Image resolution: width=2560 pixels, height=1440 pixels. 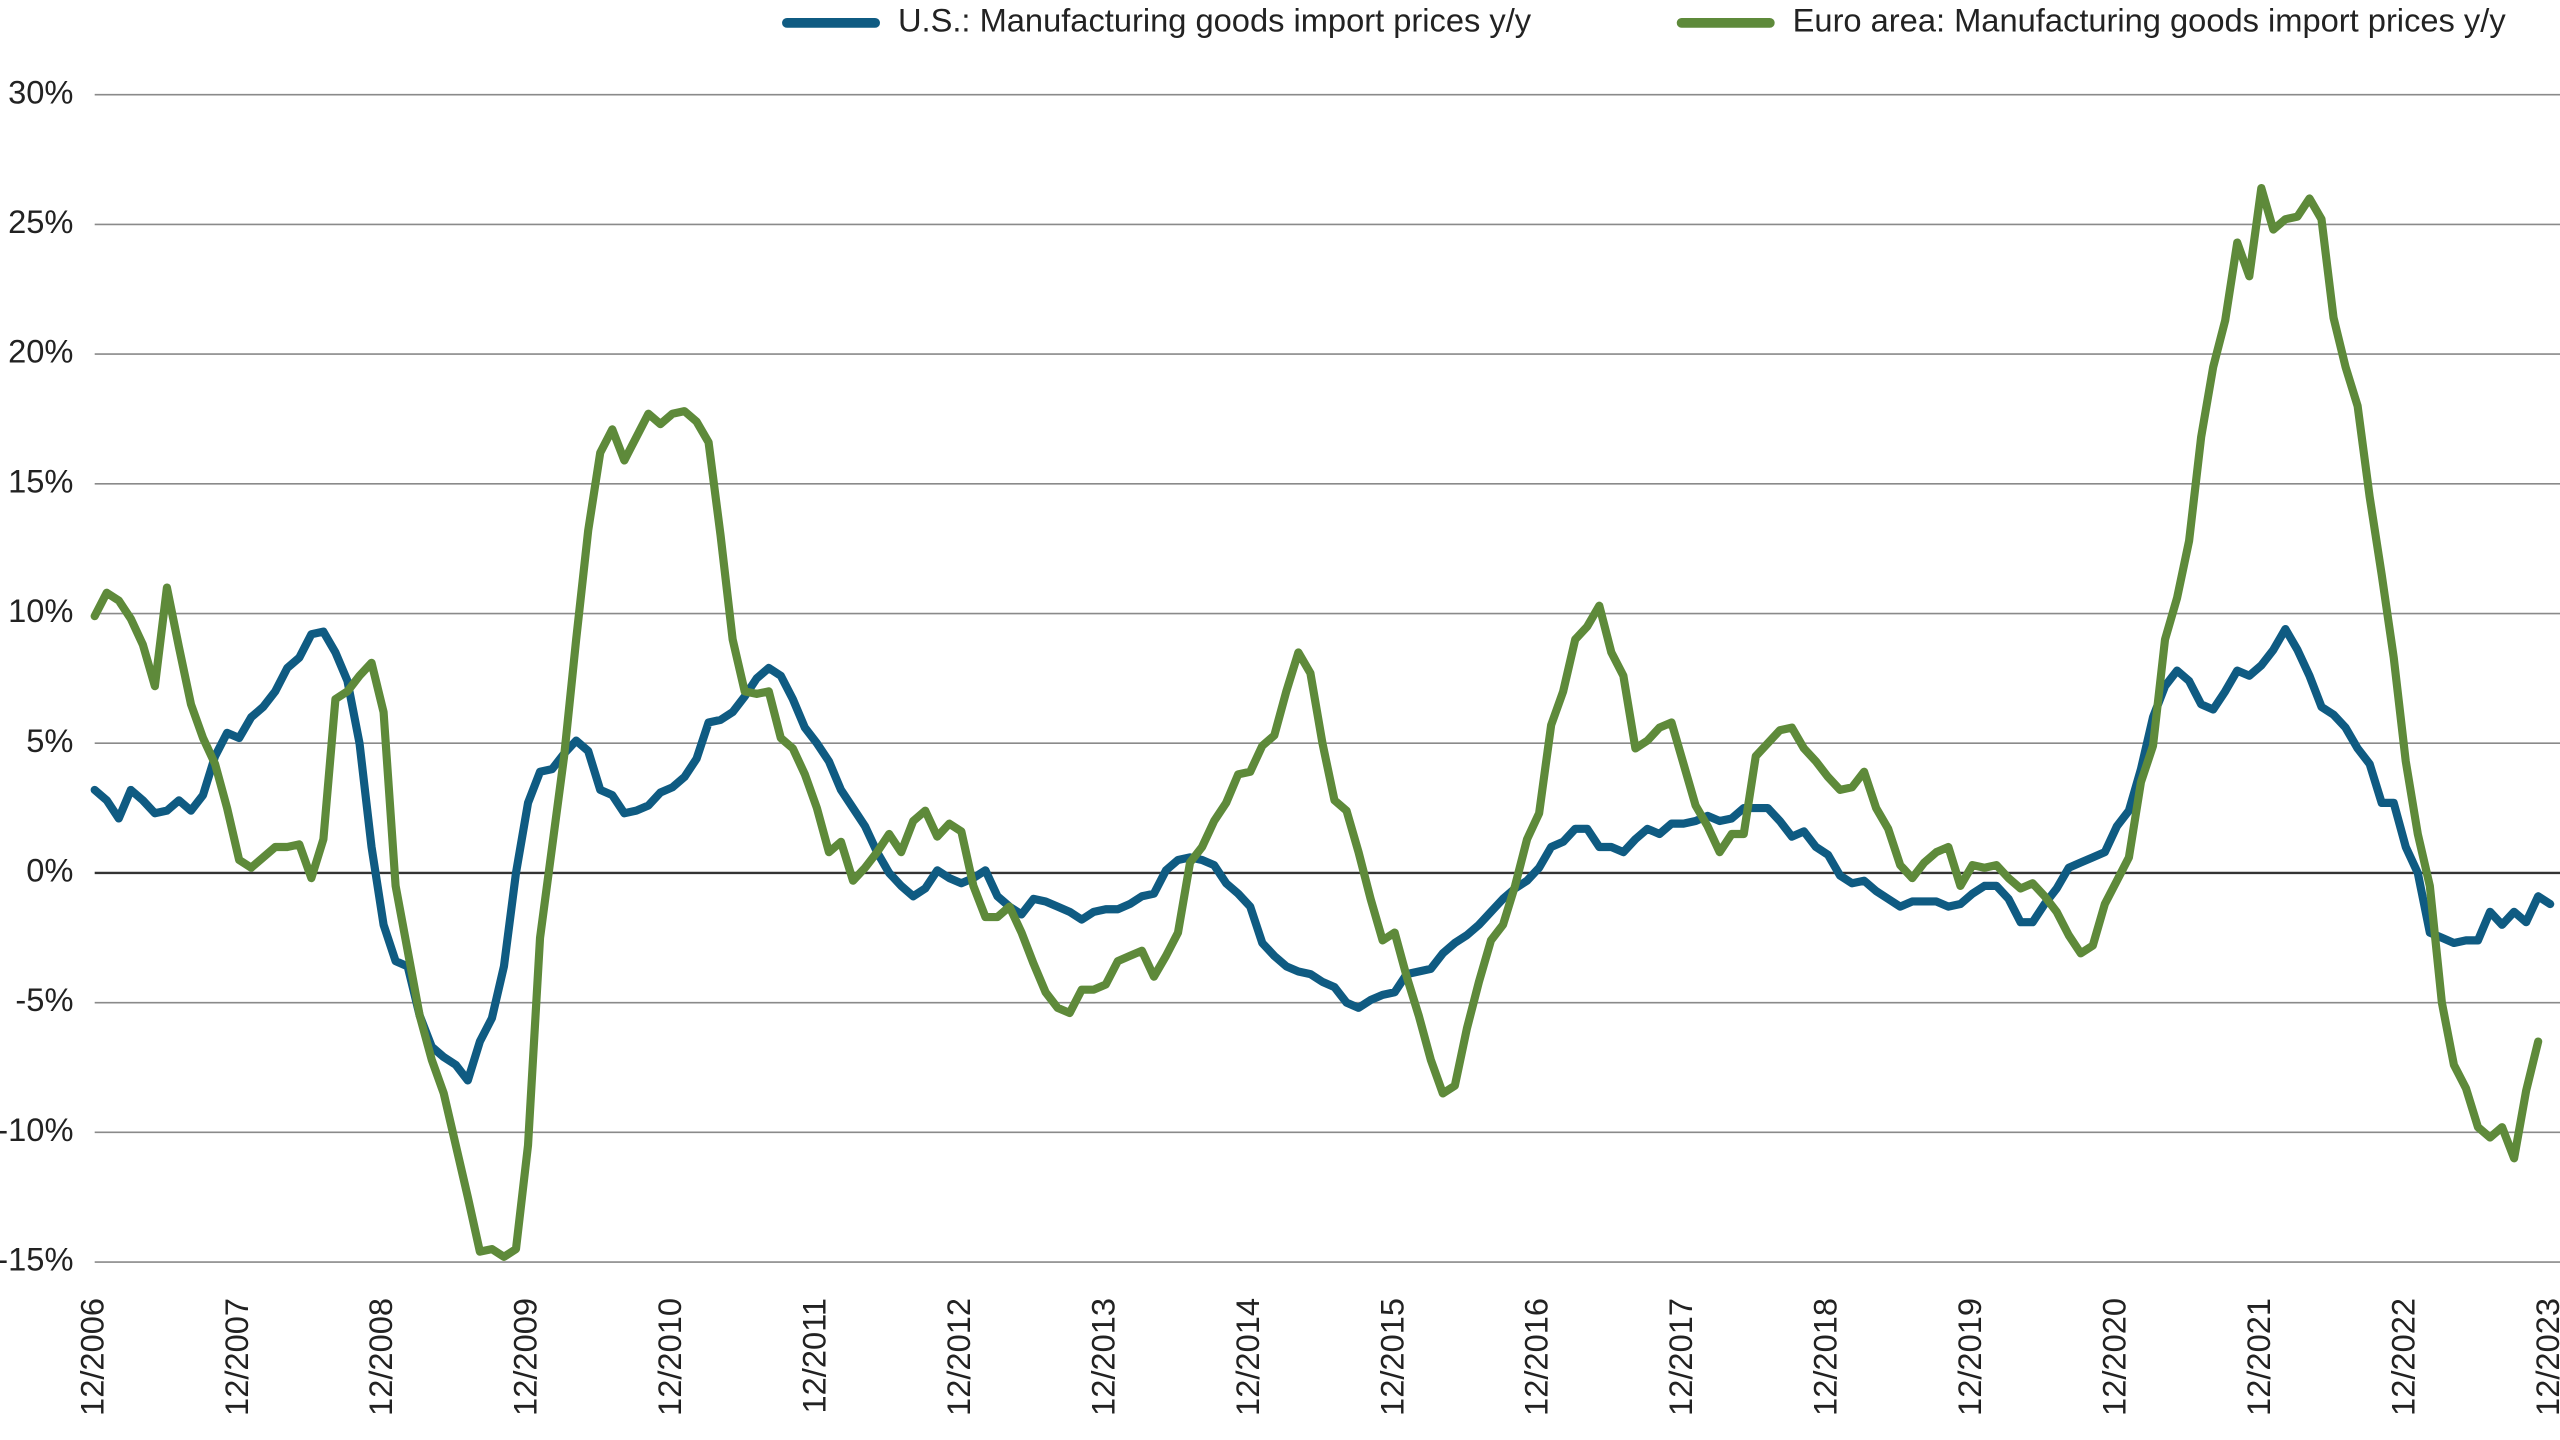 I want to click on x-tick-label: 12/2020, so click(x=2114, y=1357).